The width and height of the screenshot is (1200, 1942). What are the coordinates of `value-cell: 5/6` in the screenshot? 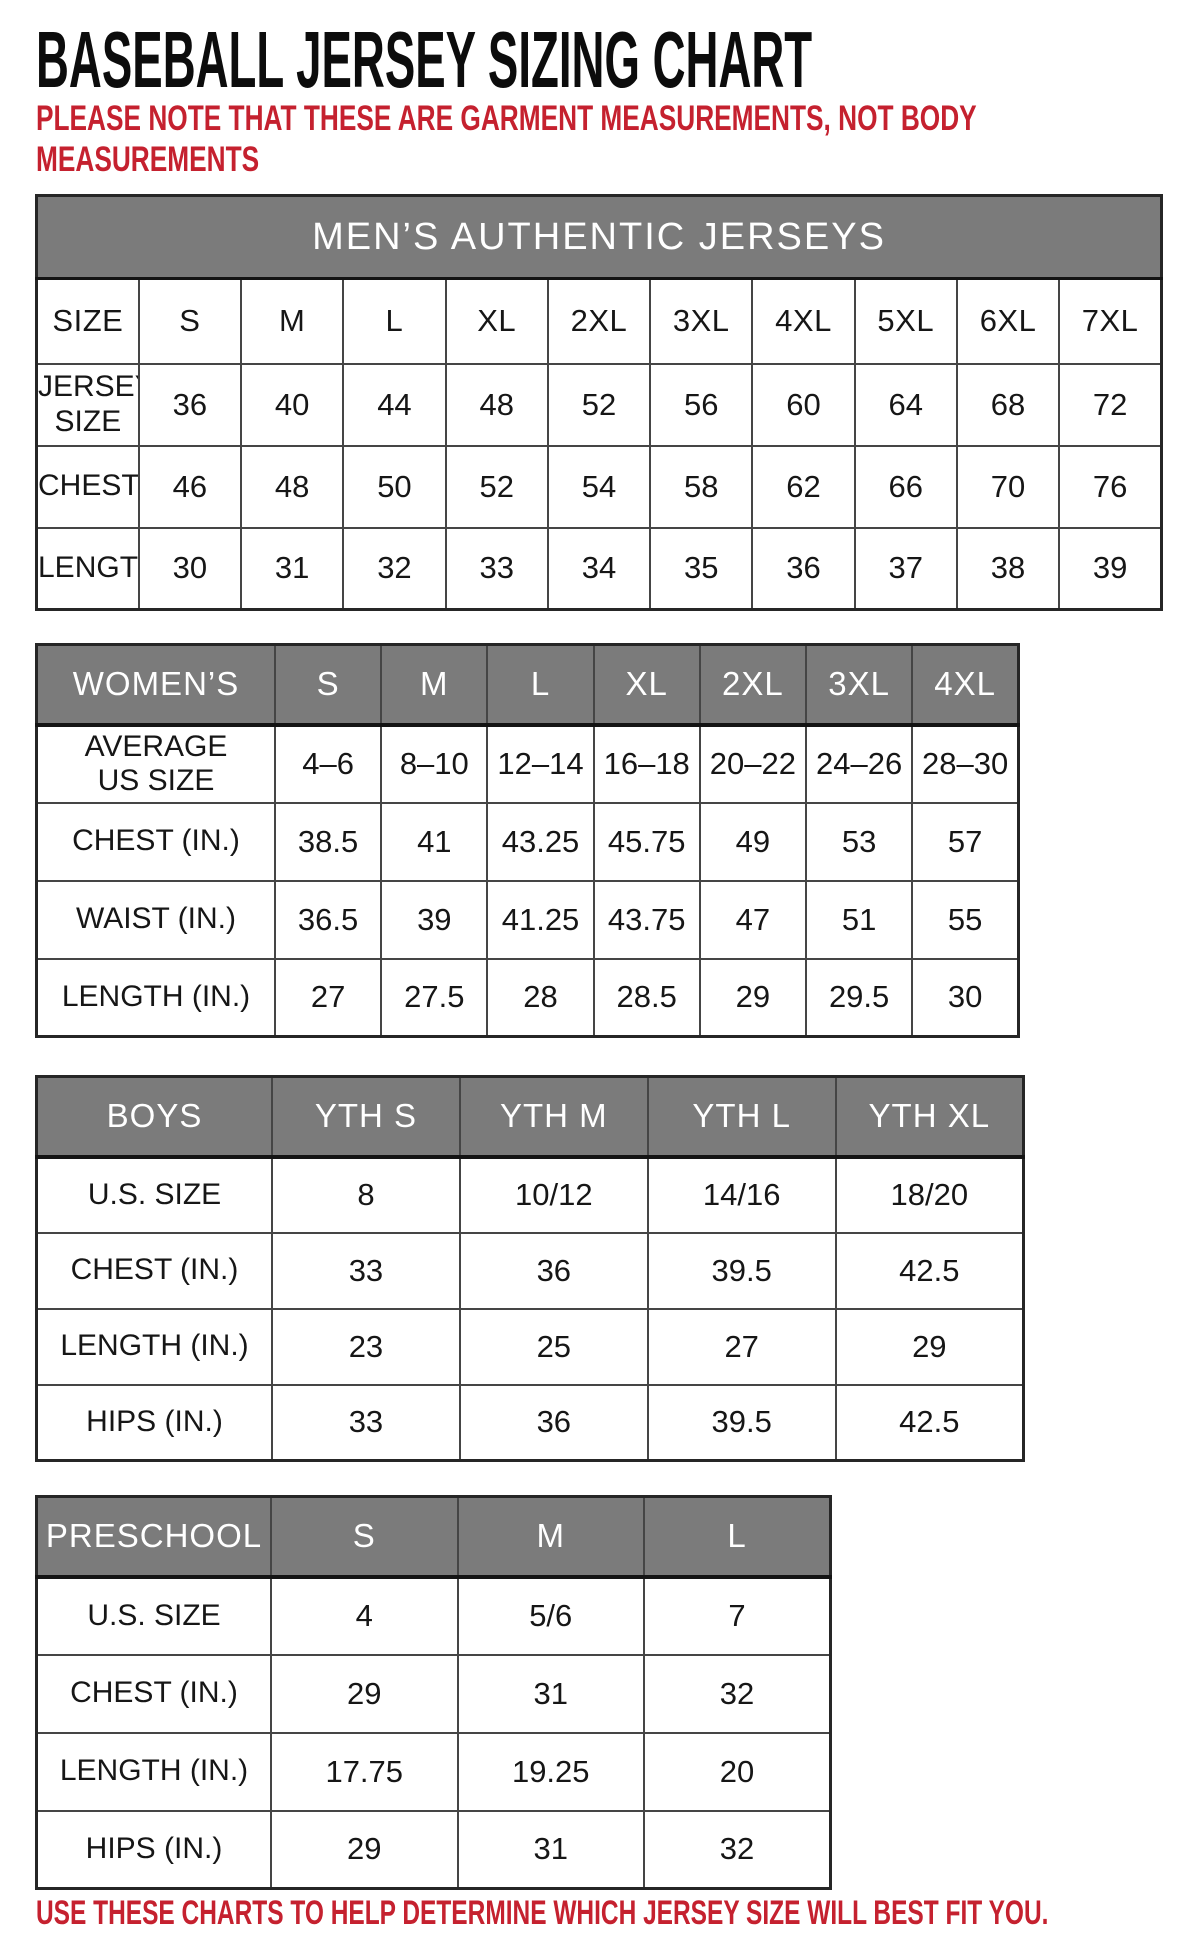 It's located at (550, 1615).